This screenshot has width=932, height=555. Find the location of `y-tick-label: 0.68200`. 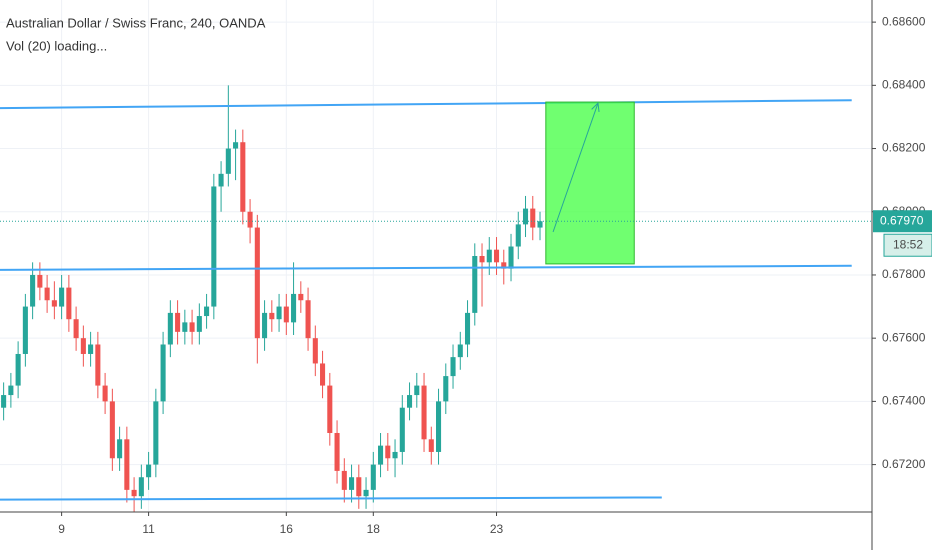

y-tick-label: 0.68200 is located at coordinates (904, 148).